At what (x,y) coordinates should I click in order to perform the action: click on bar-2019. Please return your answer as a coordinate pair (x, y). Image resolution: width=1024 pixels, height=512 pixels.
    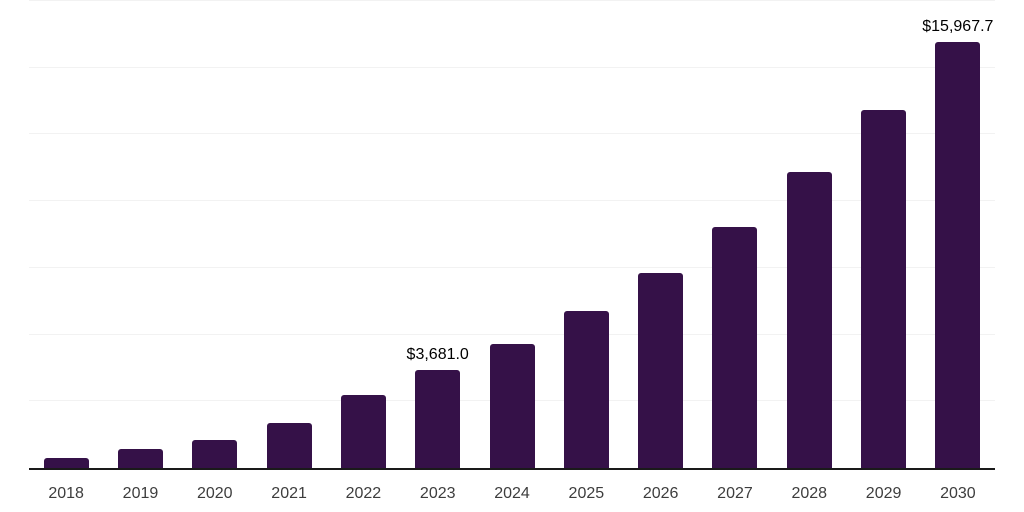
    Looking at the image, I should click on (140, 458).